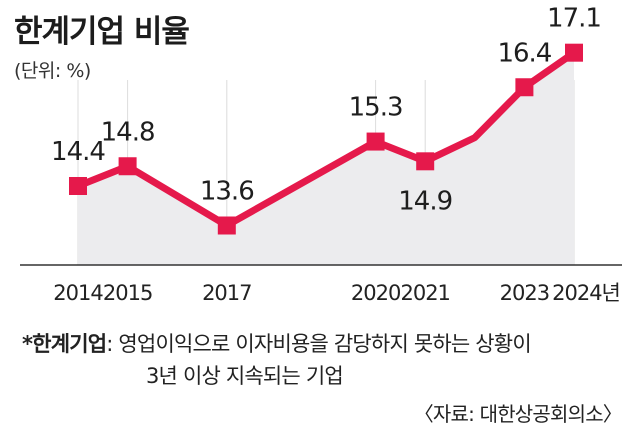 The image size is (640, 440). What do you see at coordinates (376, 108) in the screenshot?
I see `data-label-2020: 15.3` at bounding box center [376, 108].